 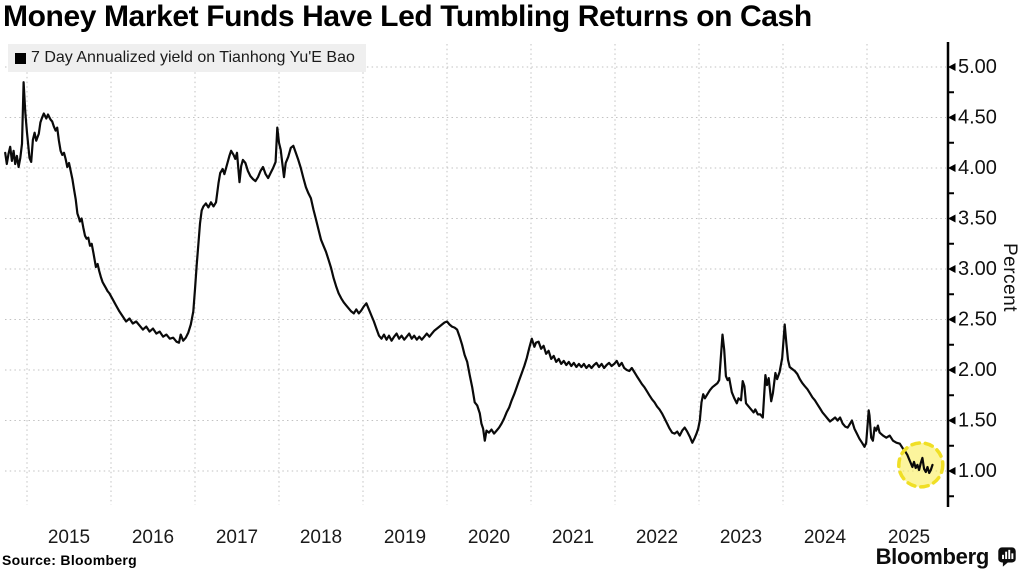 What do you see at coordinates (932, 556) in the screenshot?
I see `bloomberg-wordmark: Bloomberg` at bounding box center [932, 556].